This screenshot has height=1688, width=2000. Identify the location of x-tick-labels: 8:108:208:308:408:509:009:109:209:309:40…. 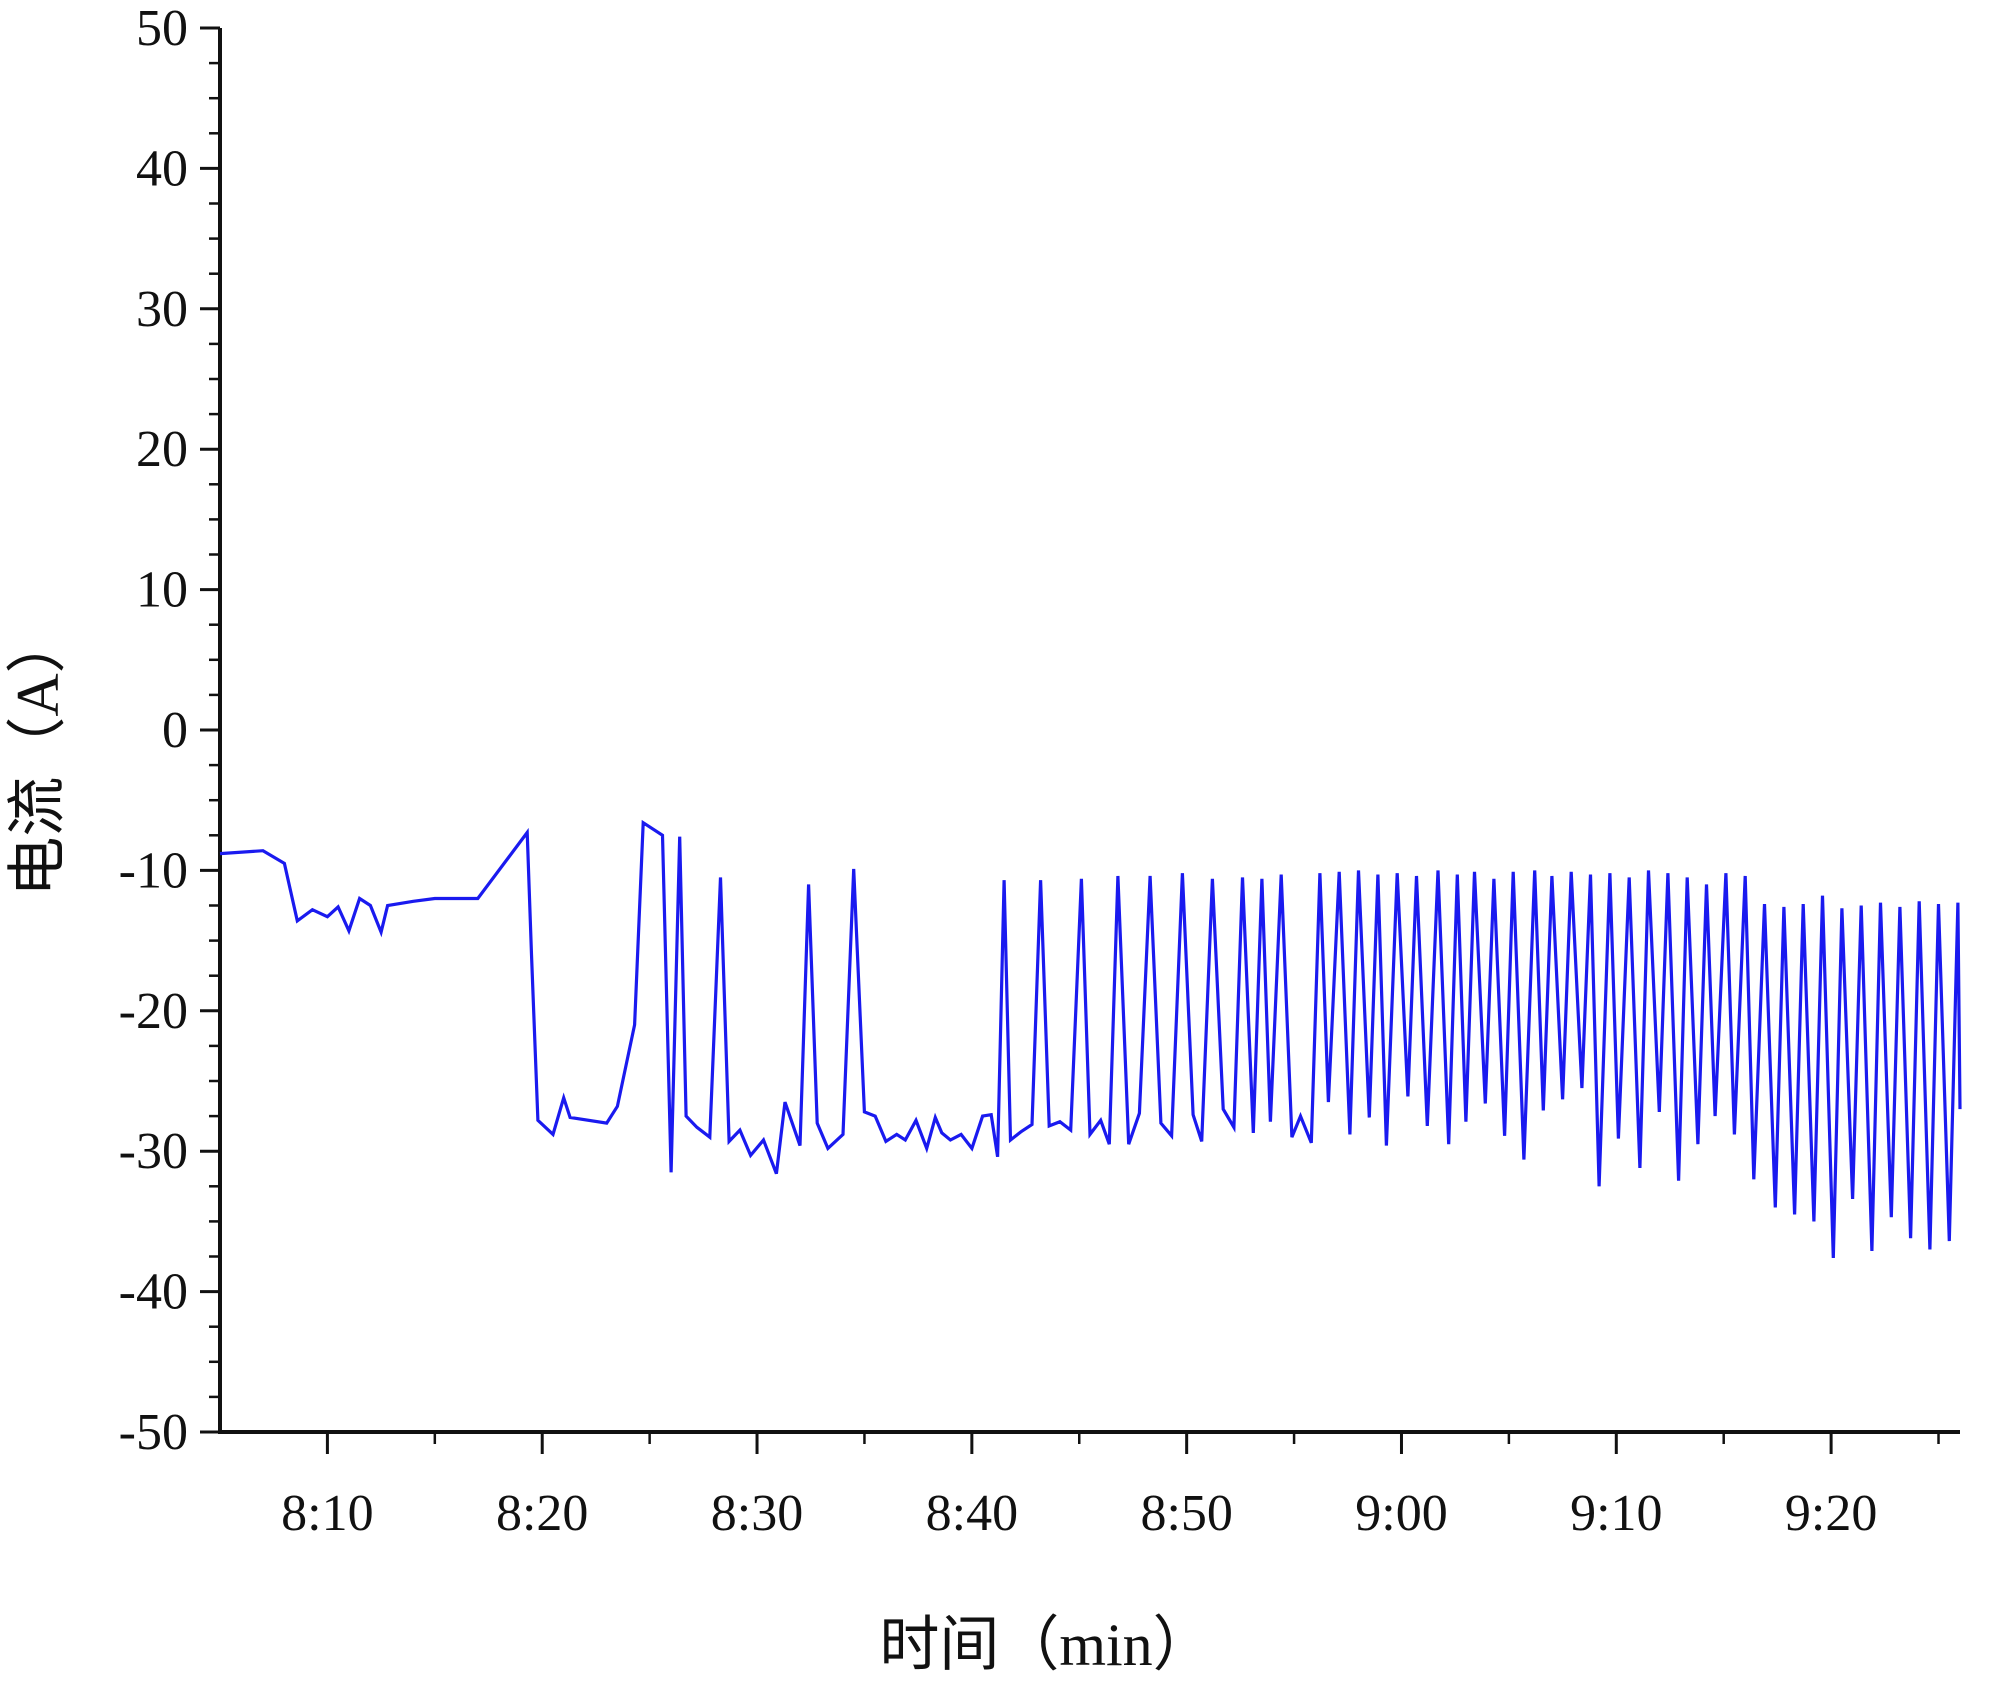
(1140, 1513).